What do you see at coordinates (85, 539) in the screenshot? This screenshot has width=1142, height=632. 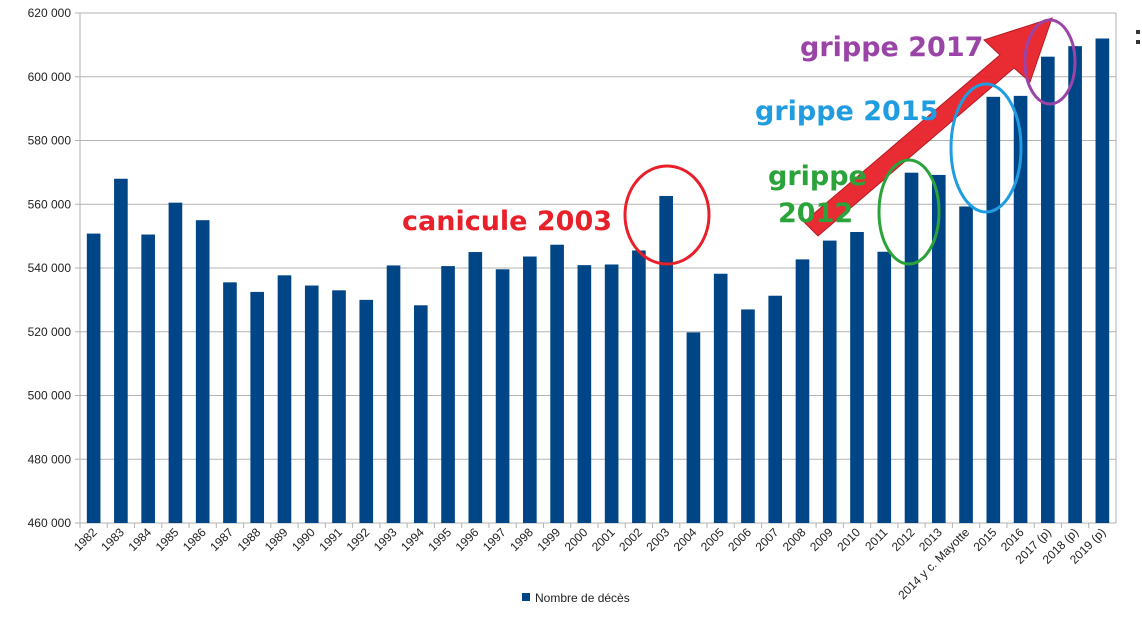 I see `x-tick-label: 1982` at bounding box center [85, 539].